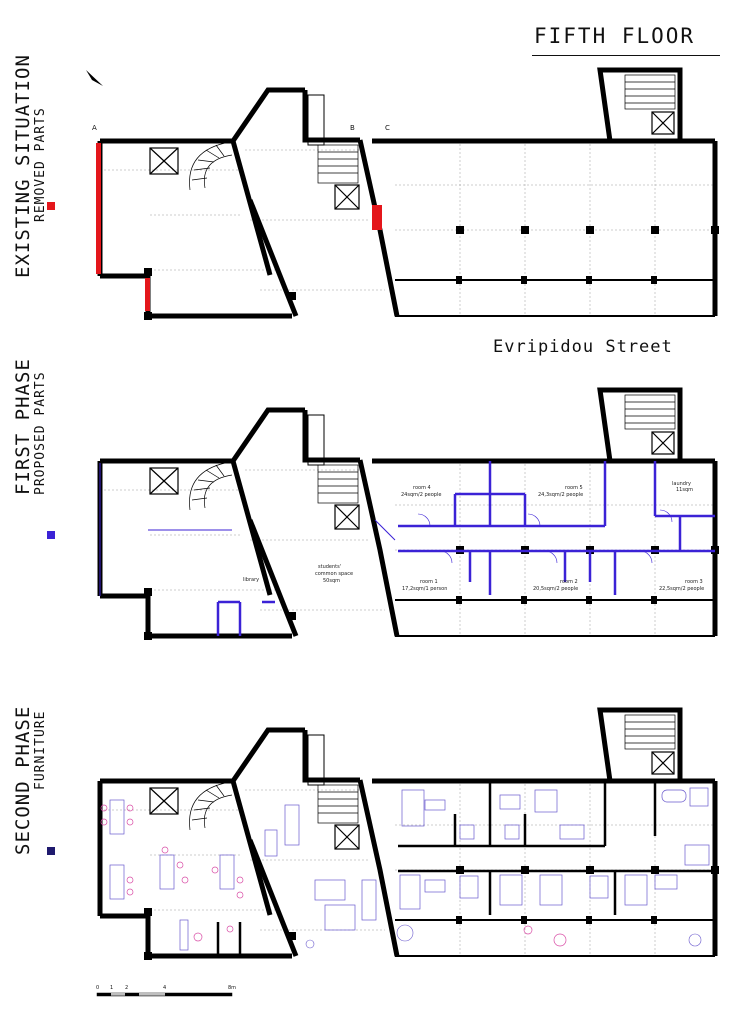 The image size is (730, 1020). Describe the element at coordinates (694, 582) in the screenshot. I see `label-room3-1: room 3` at that location.